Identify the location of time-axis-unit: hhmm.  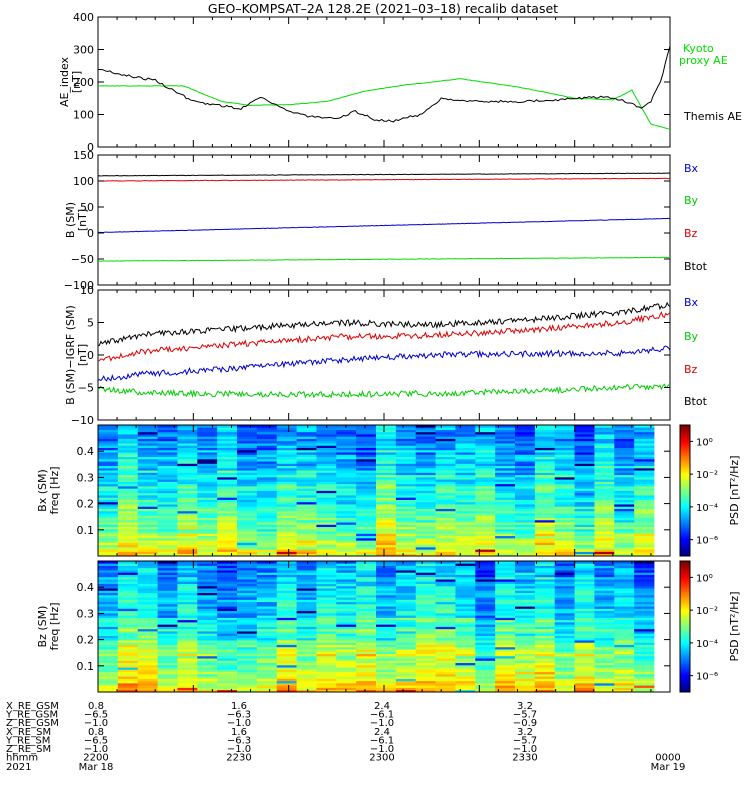
(22, 758).